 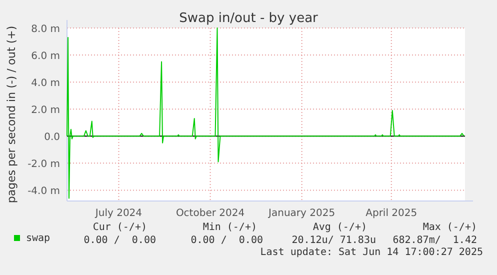 I want to click on text: 20.12u/ 71.83u, so click(x=334, y=240).